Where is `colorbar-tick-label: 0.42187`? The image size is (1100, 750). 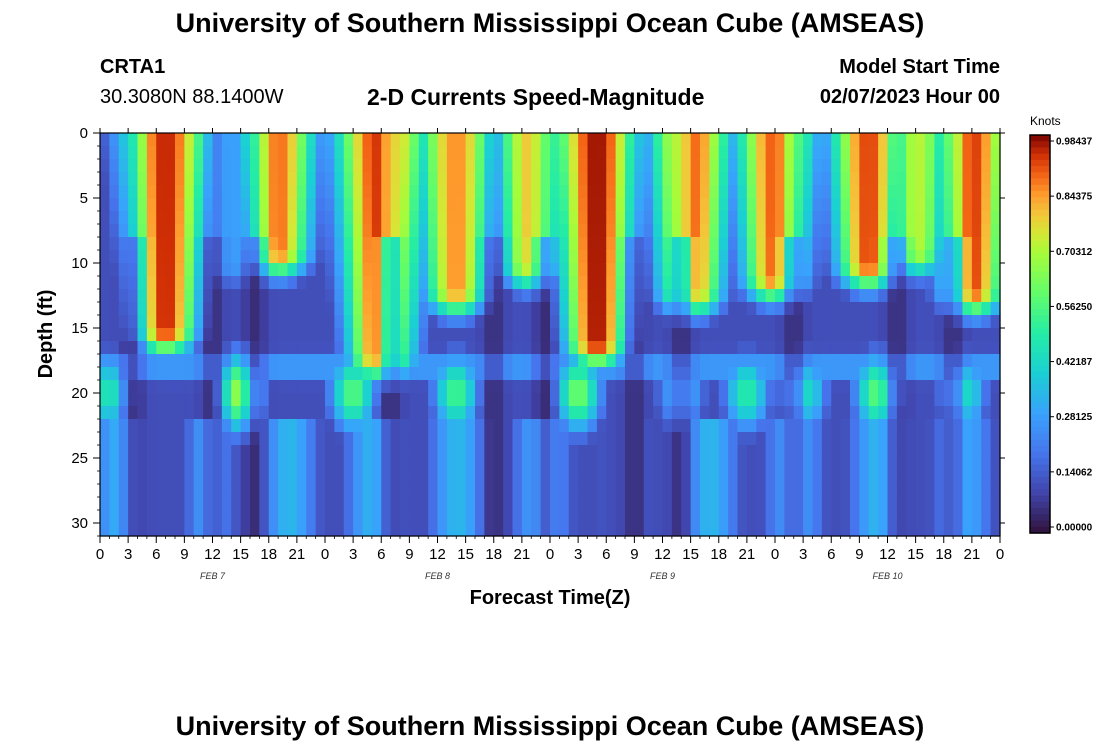
colorbar-tick-label: 0.42187 is located at coordinates (1074, 362).